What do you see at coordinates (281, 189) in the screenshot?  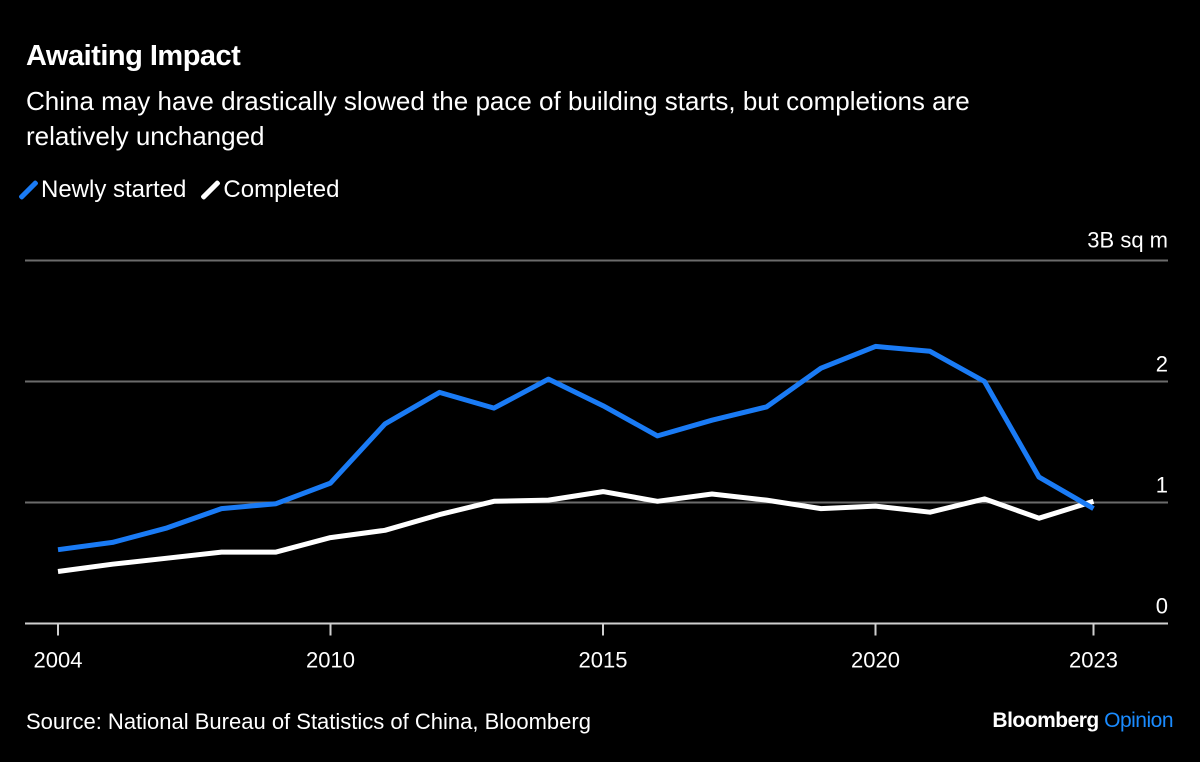 I see `legend-label: Completed` at bounding box center [281, 189].